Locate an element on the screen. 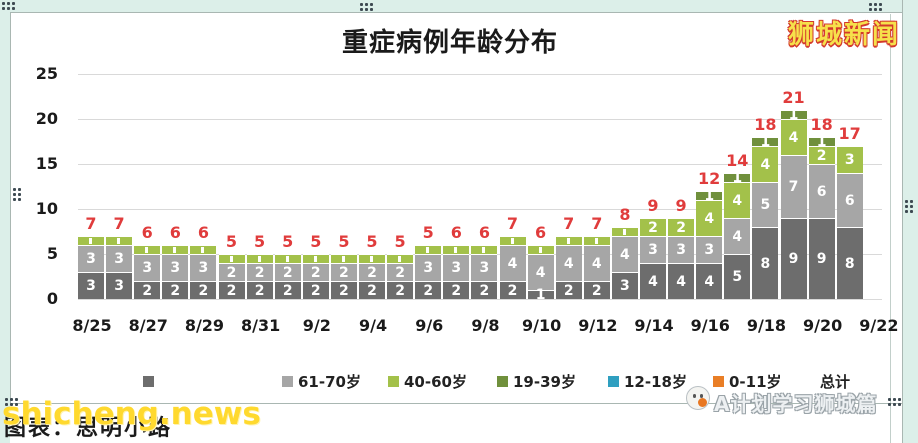 Image resolution: width=918 pixels, height=443 pixels. frame-border-bottom is located at coordinates (456, 403).